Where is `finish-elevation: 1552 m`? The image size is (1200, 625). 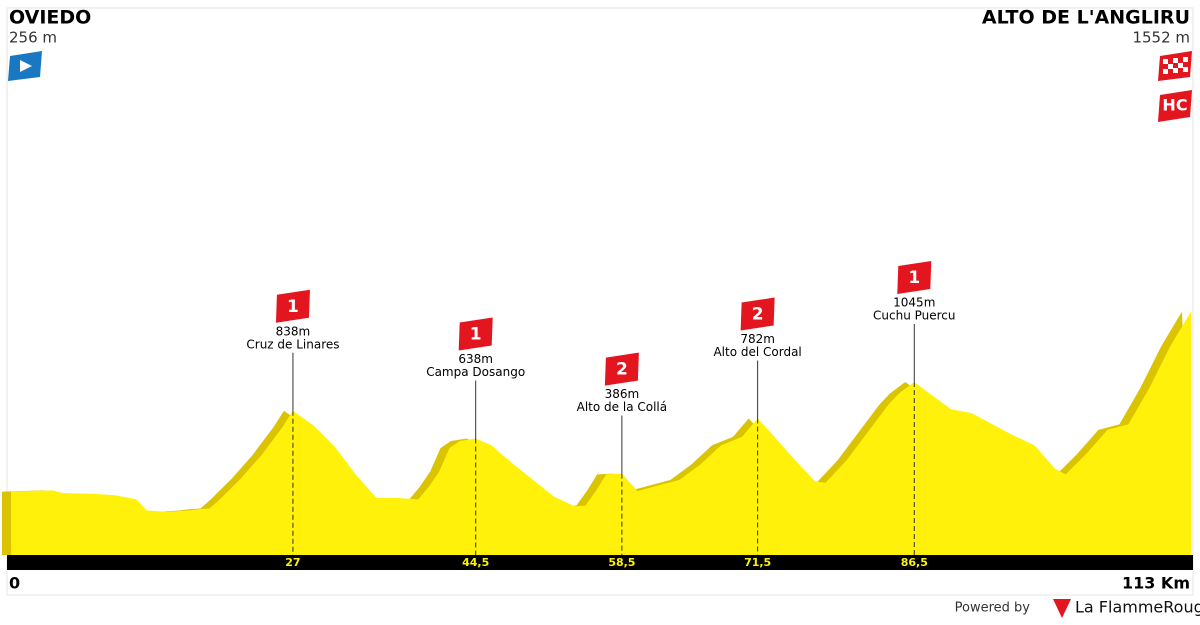 finish-elevation: 1552 m is located at coordinates (1161, 38).